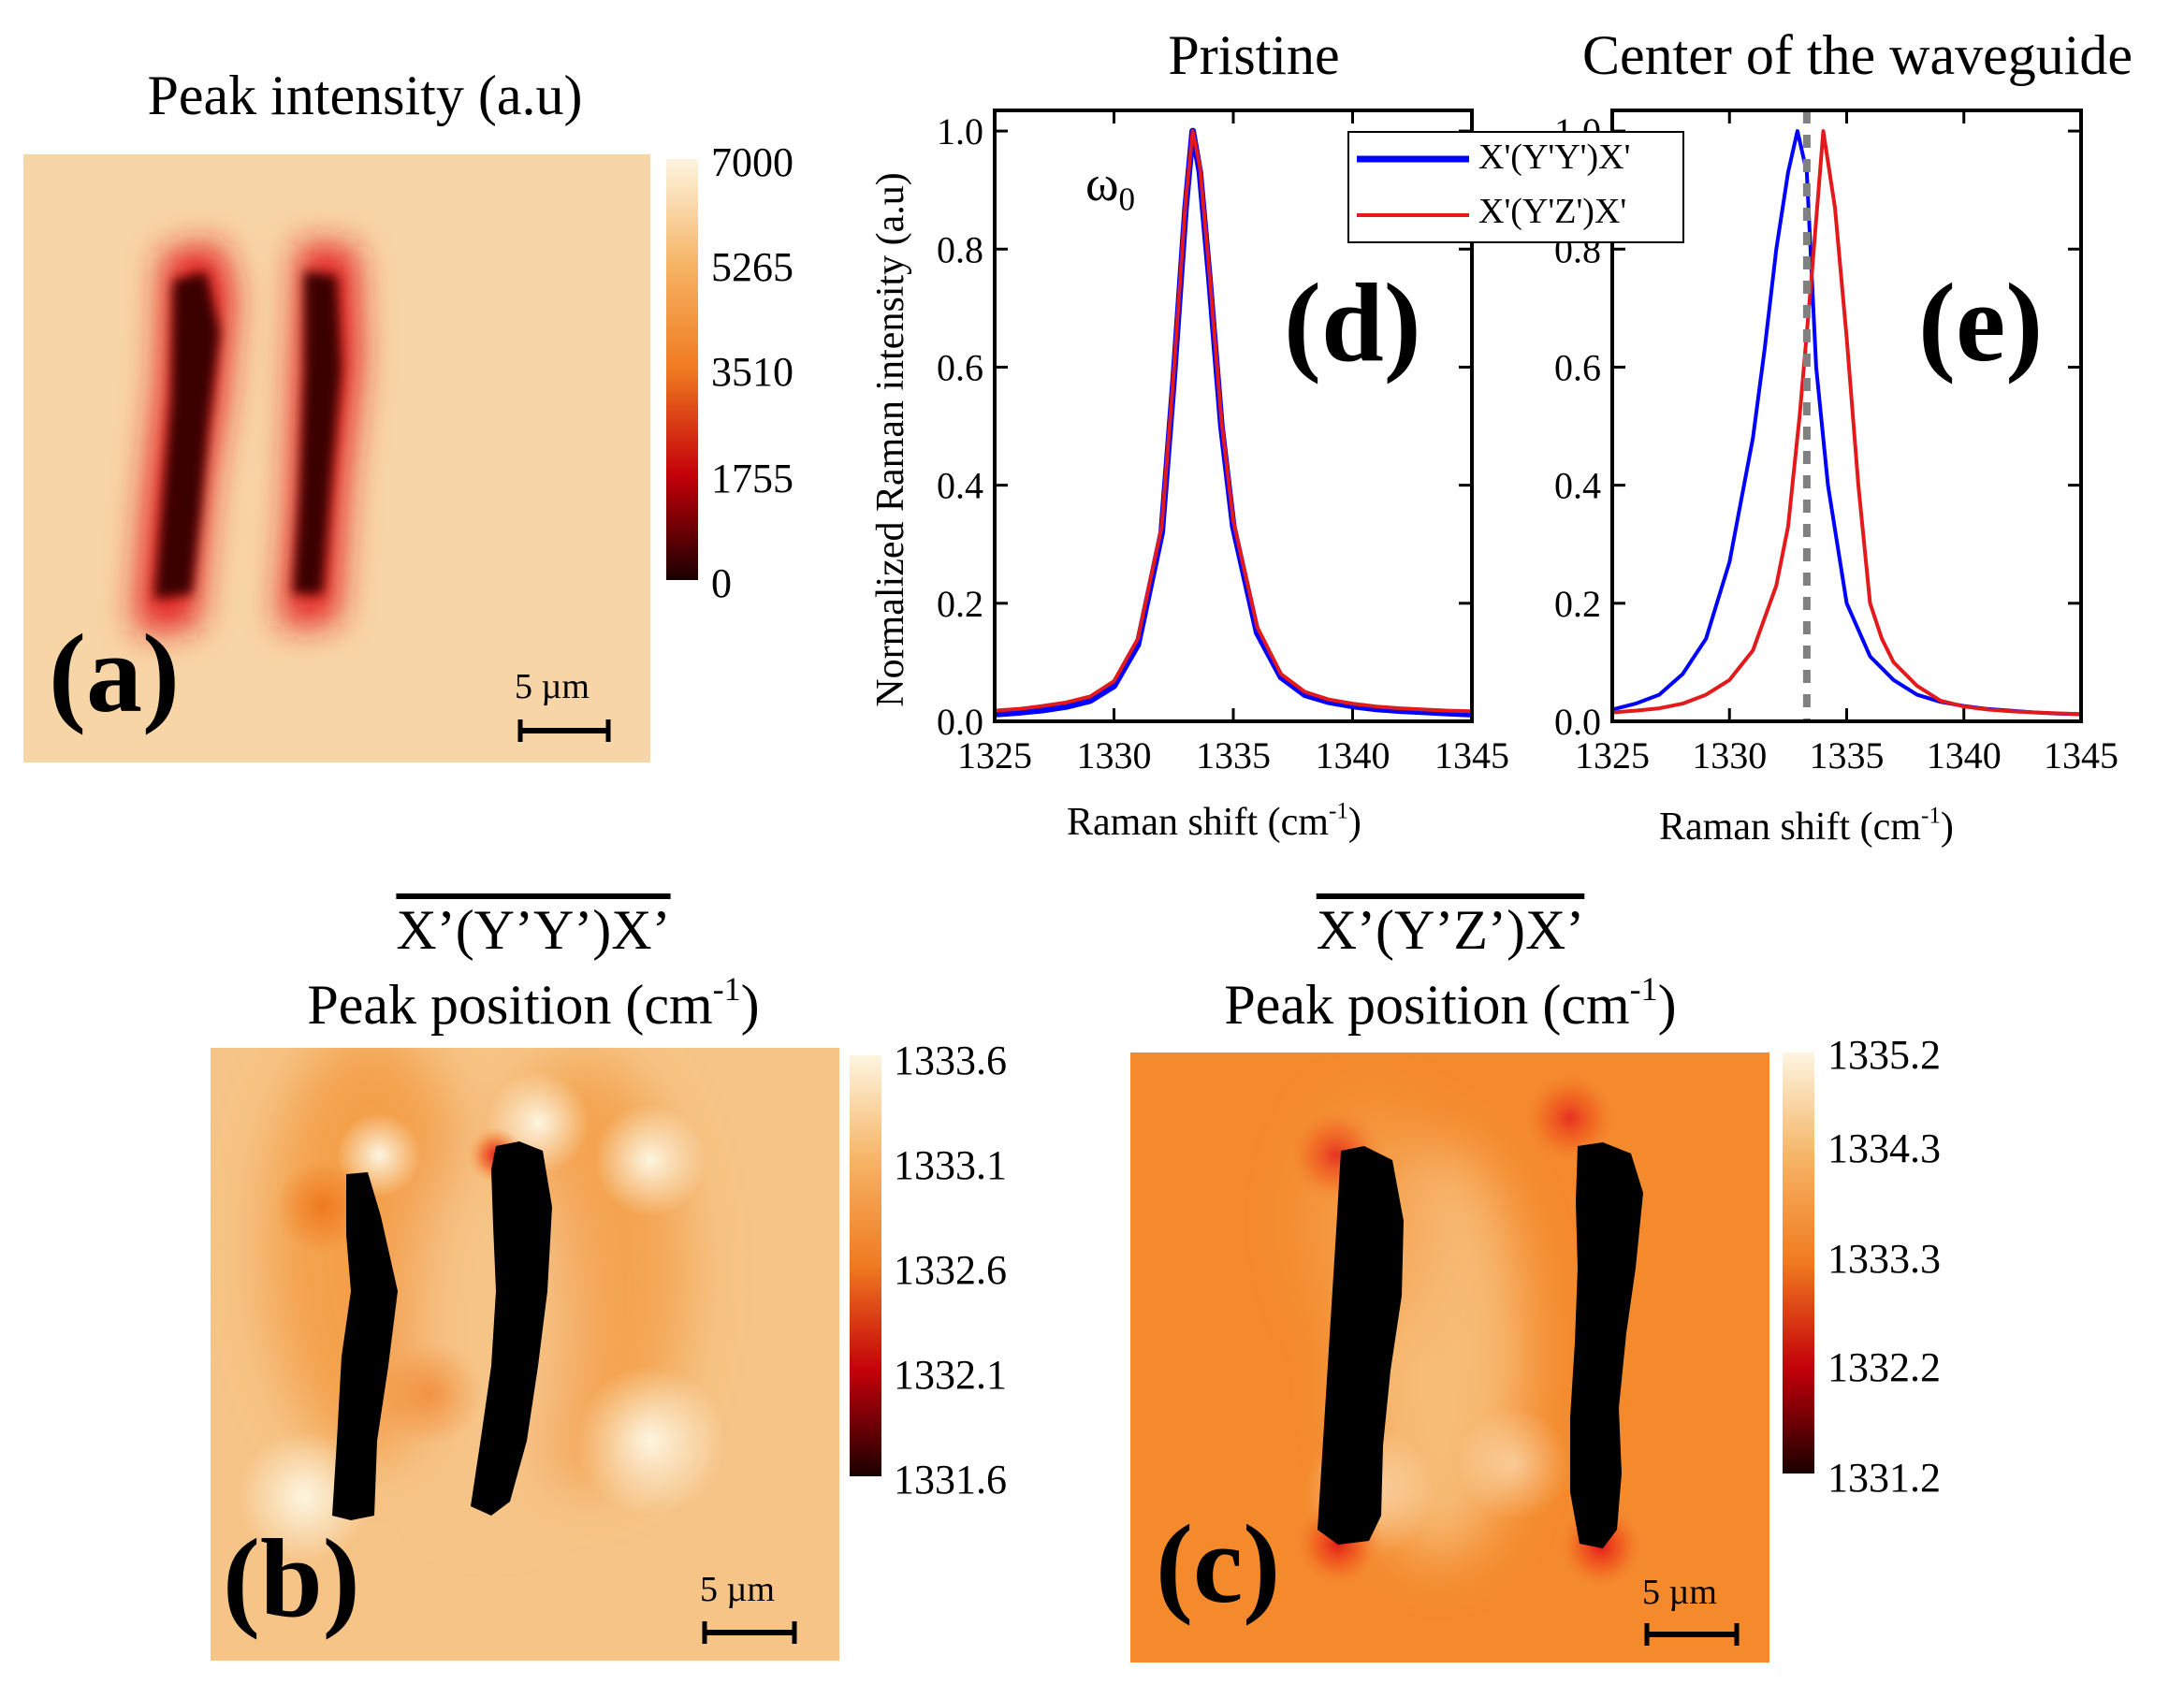  What do you see at coordinates (1218, 1564) in the screenshot?
I see `panel-c-label: (c)` at bounding box center [1218, 1564].